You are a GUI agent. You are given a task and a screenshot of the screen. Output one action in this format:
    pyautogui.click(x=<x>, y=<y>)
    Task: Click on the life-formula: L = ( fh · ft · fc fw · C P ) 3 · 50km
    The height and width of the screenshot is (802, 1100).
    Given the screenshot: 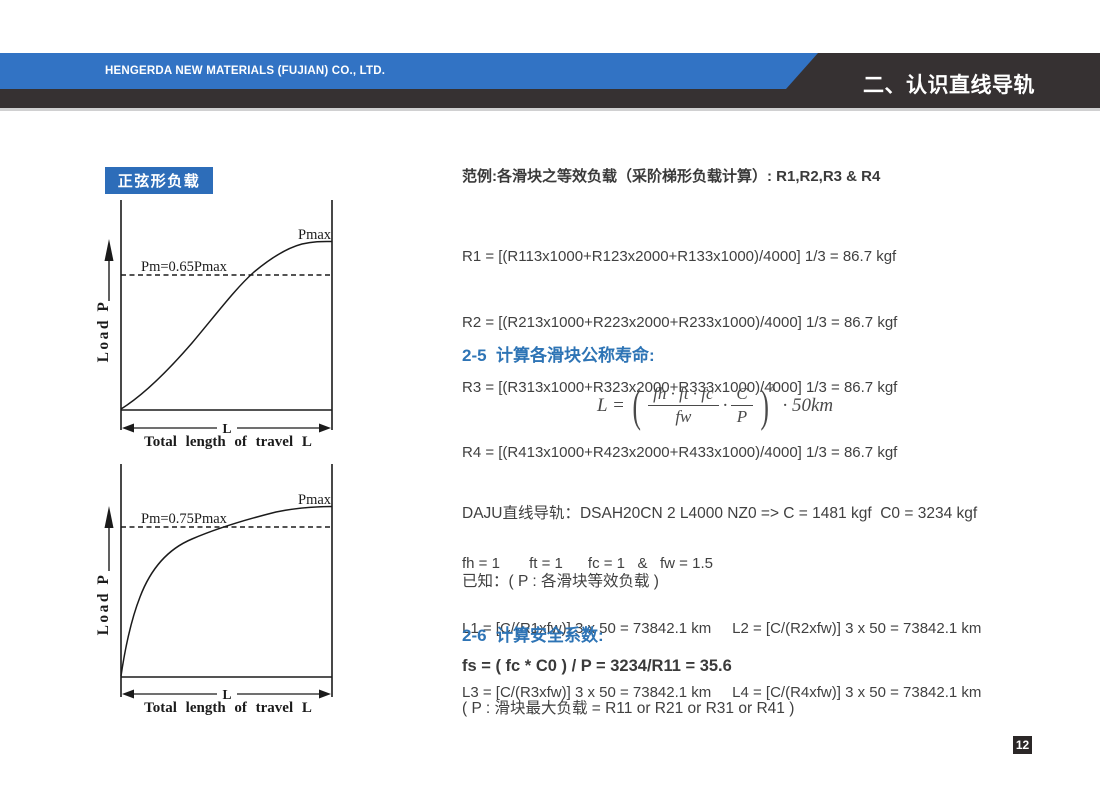 What is the action you would take?
    pyautogui.click(x=715, y=406)
    